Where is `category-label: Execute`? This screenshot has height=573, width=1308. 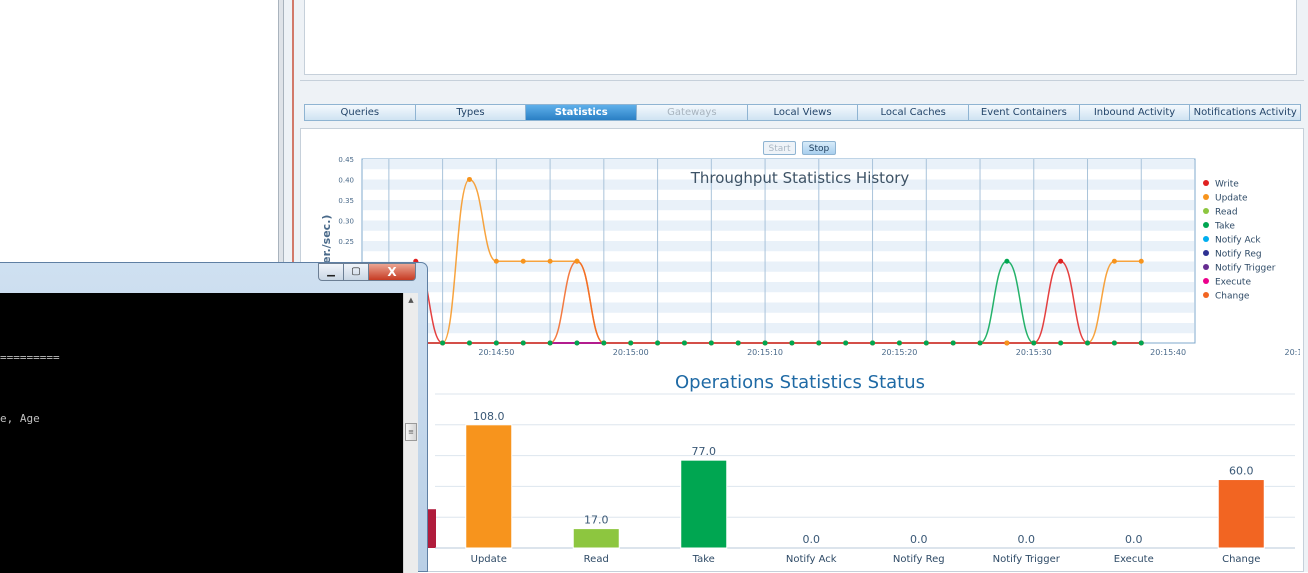
category-label: Execute is located at coordinates (1134, 559).